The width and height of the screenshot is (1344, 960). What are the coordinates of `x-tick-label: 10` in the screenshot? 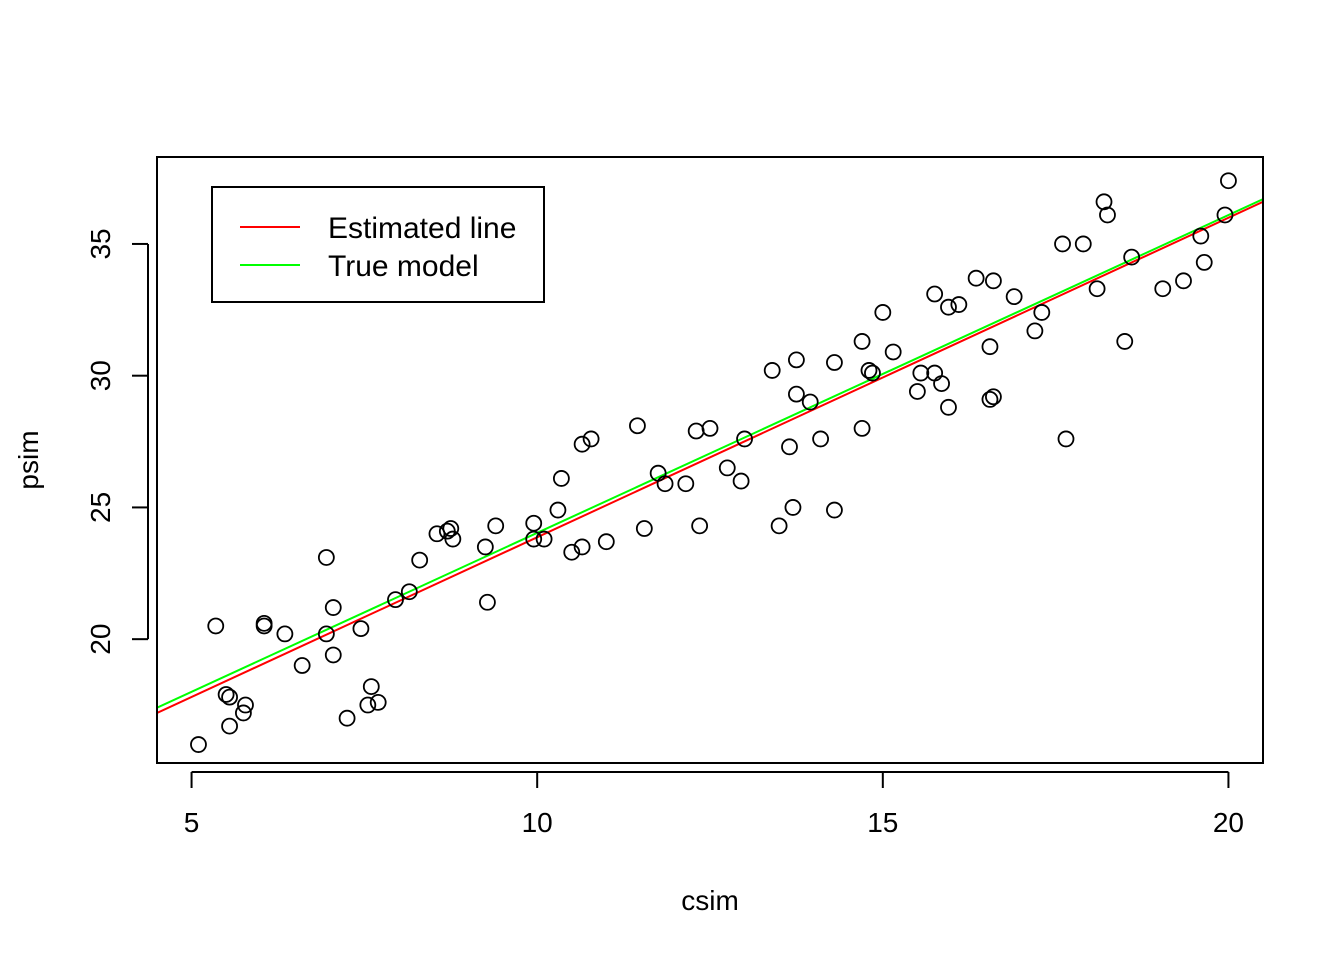 It's located at (537, 822).